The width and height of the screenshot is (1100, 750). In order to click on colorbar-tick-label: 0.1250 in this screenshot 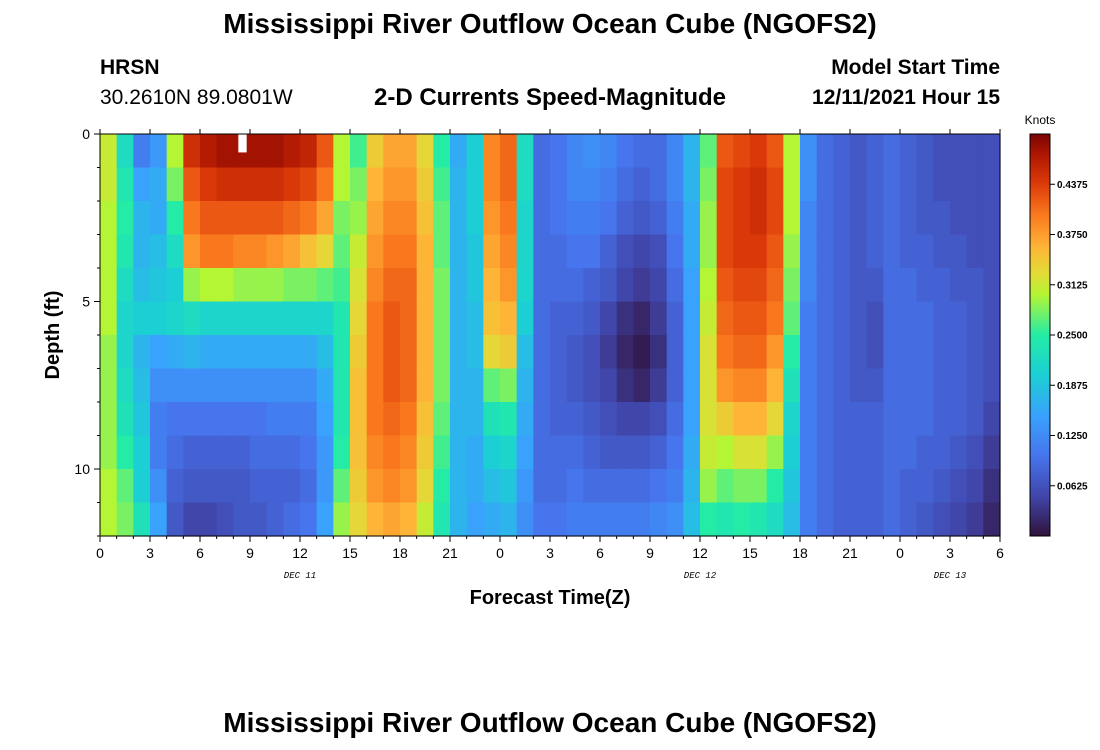, I will do `click(1072, 436)`.